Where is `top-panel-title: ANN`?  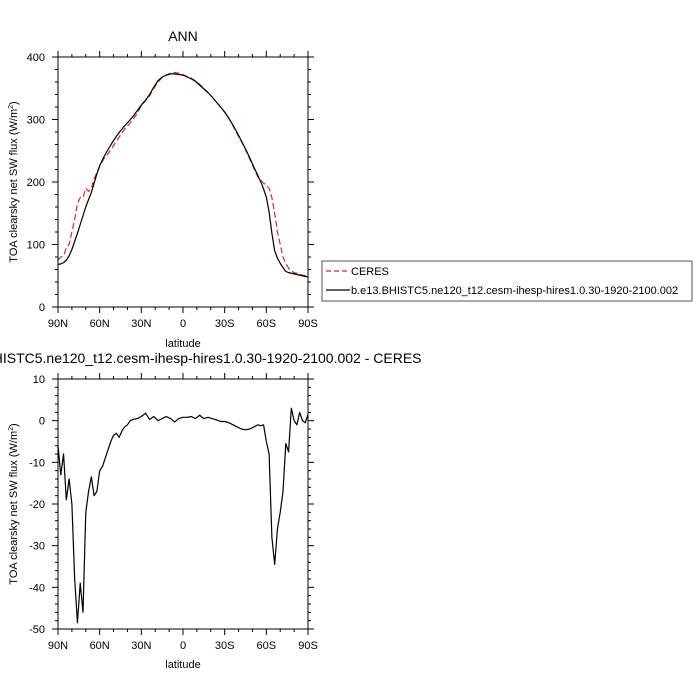 top-panel-title: ANN is located at coordinates (183, 36).